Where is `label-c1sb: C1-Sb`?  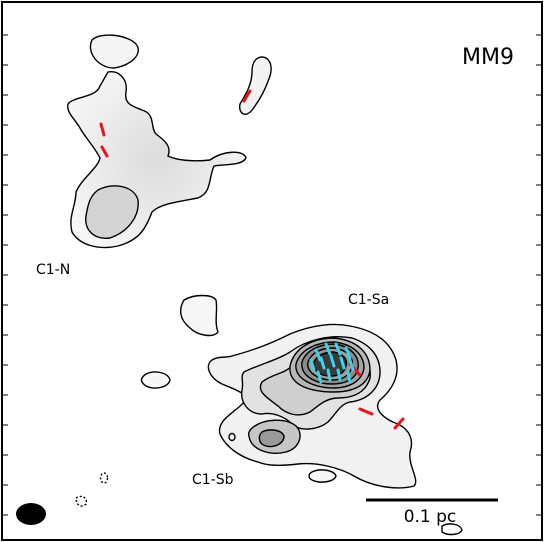 label-c1sb: C1-Sb is located at coordinates (213, 480).